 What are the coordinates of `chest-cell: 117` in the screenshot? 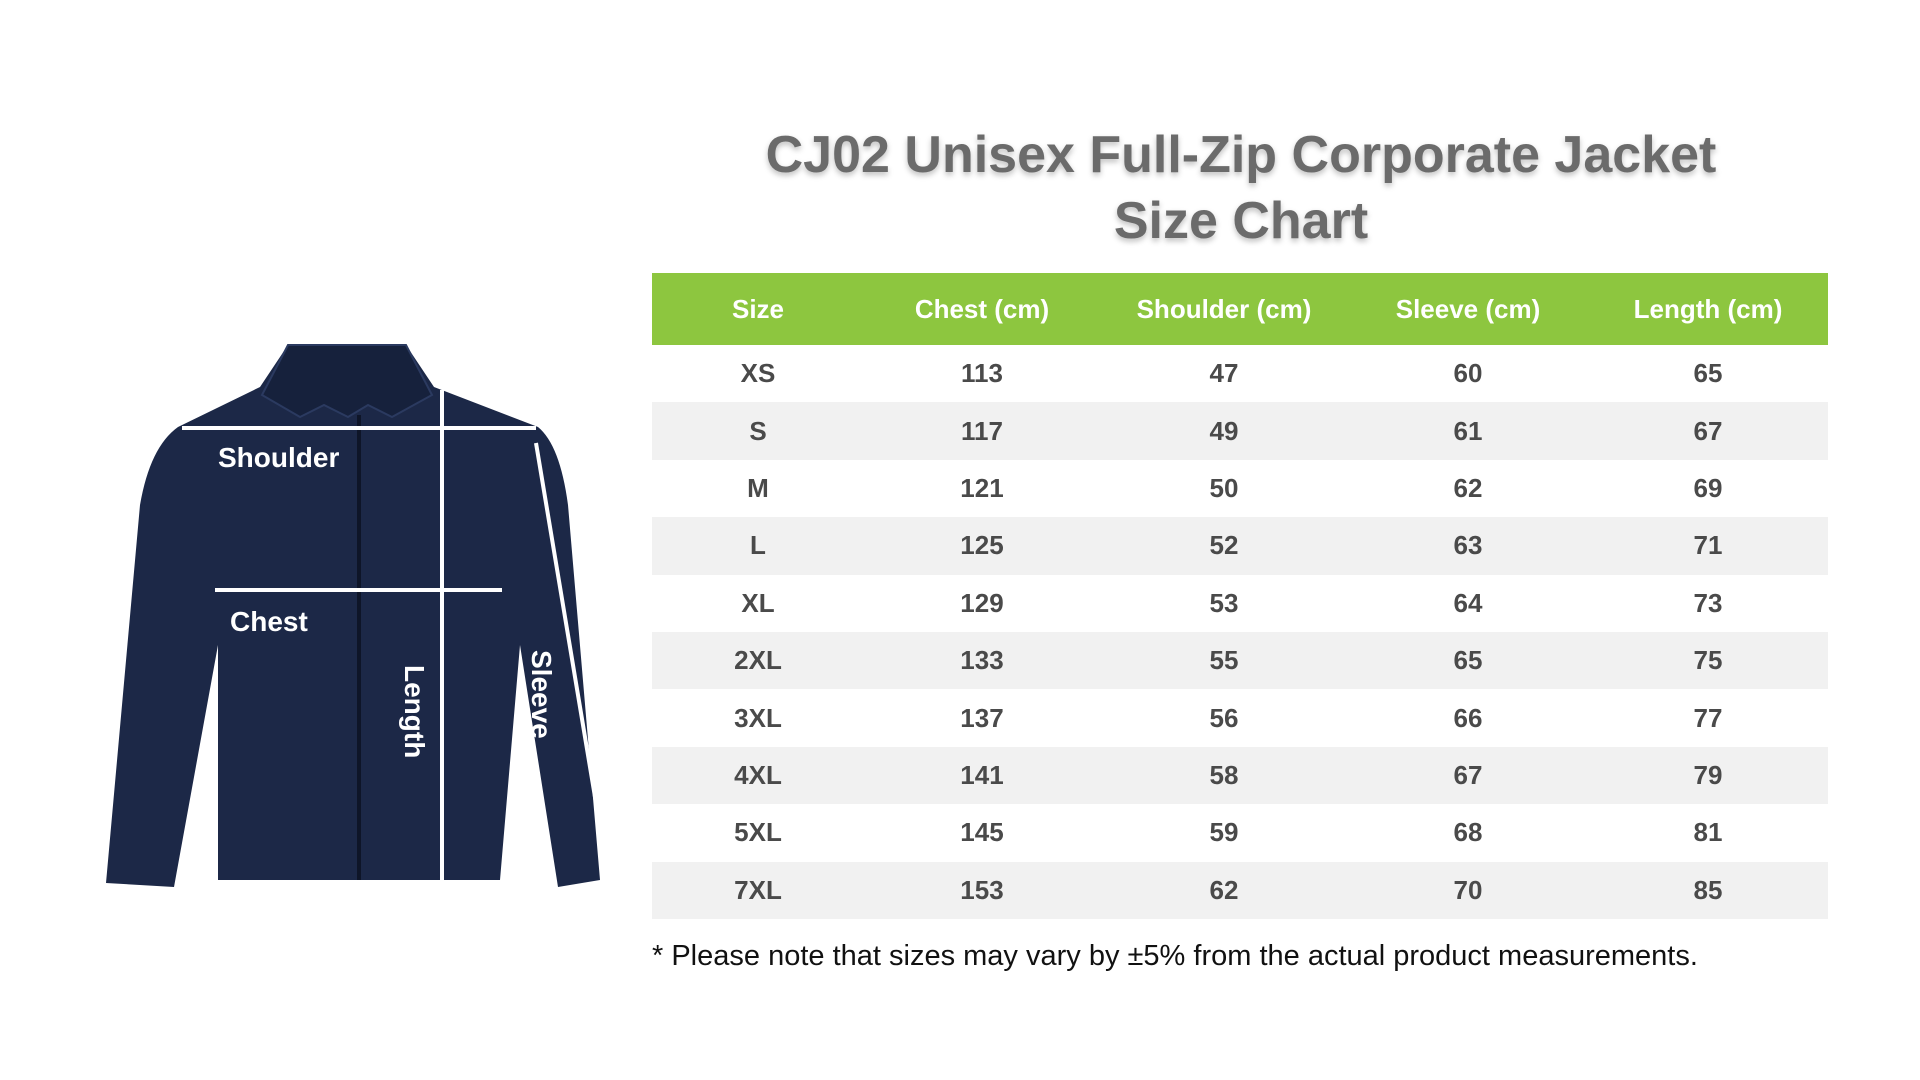 It's located at (982, 431).